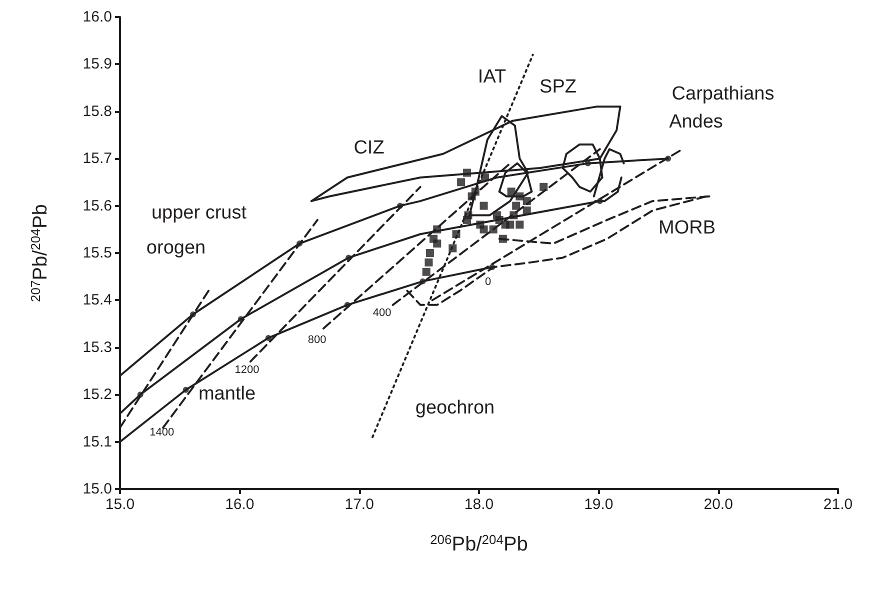 This screenshot has height=593, width=885. What do you see at coordinates (492, 77) in the screenshot?
I see `annotation: IAT` at bounding box center [492, 77].